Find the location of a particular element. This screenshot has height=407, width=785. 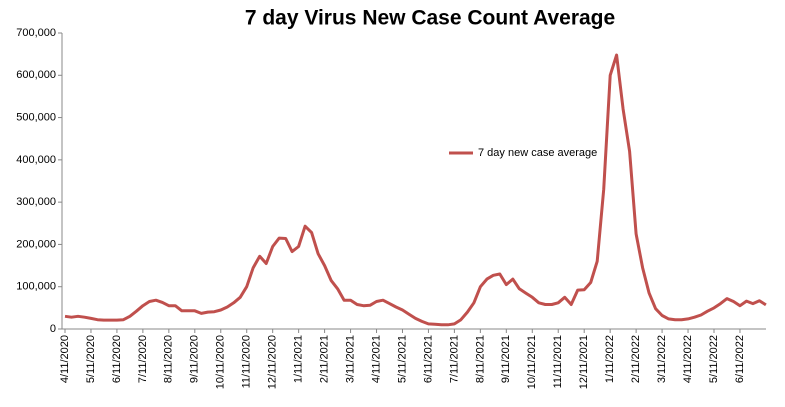

x-tick-label: 3/11/2022 is located at coordinates (662, 359).